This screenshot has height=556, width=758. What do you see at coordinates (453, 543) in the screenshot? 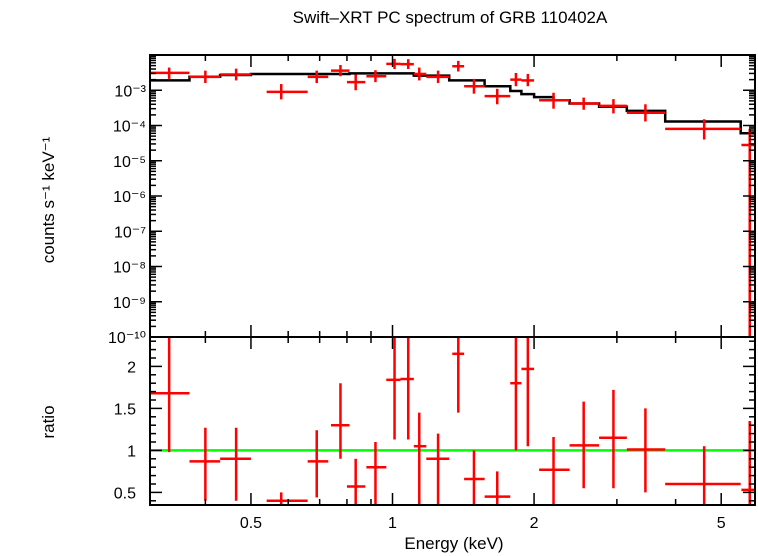
I see `x-axis-label: Energy (keV)` at bounding box center [453, 543].